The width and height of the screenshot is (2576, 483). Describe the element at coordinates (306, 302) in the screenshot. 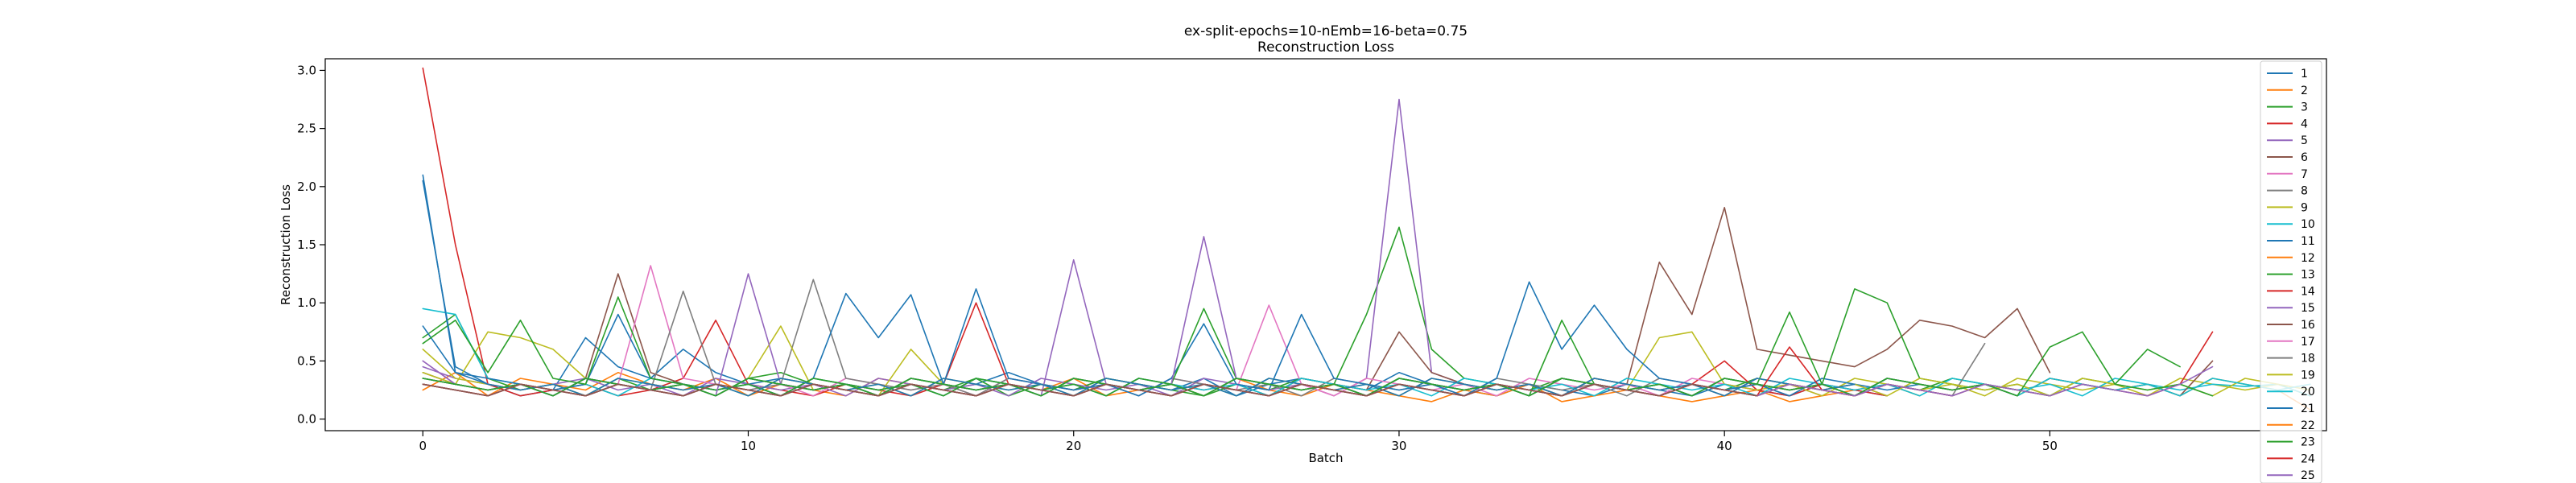

I see `y-tick-label: 1.0` at that location.